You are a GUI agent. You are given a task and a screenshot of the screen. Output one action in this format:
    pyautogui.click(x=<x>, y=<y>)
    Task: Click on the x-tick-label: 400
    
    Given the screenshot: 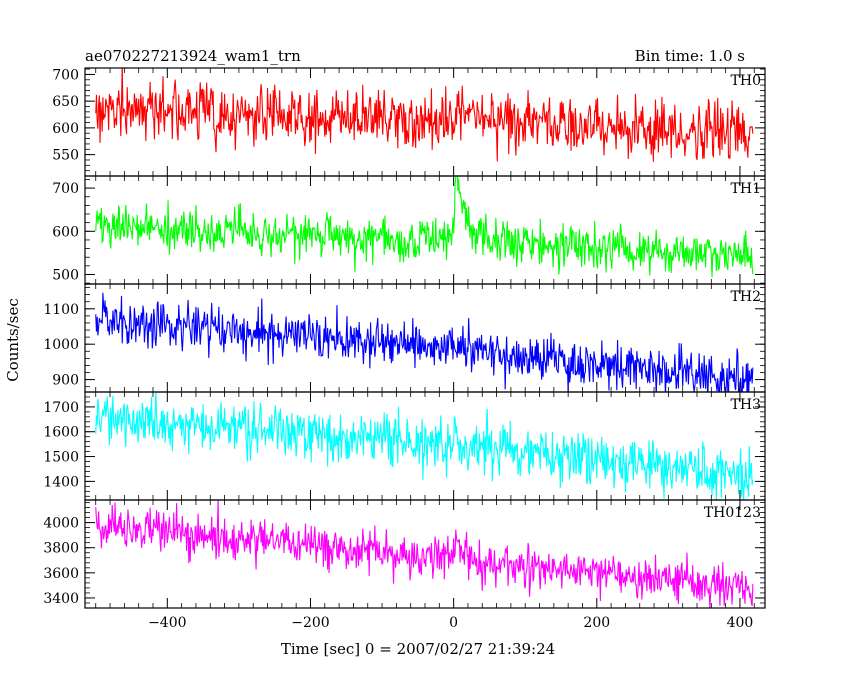 What is the action you would take?
    pyautogui.click(x=740, y=623)
    